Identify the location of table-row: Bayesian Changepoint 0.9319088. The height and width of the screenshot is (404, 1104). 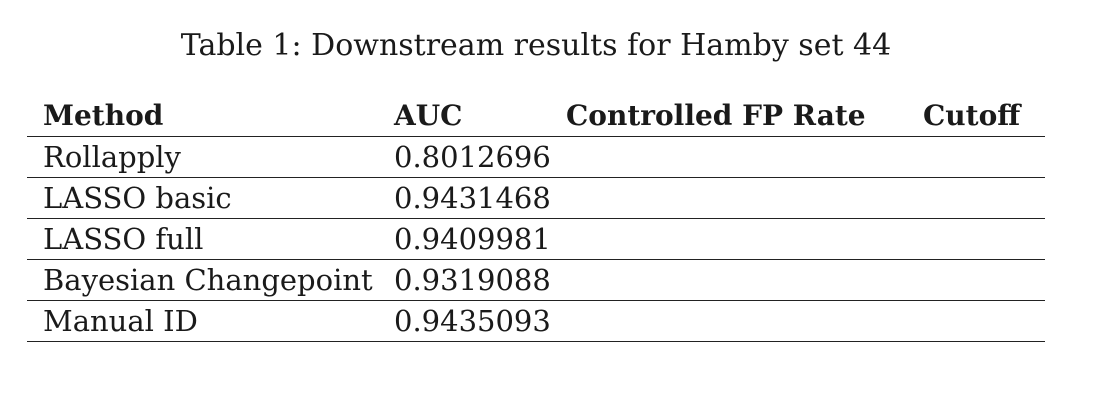
(536, 280).